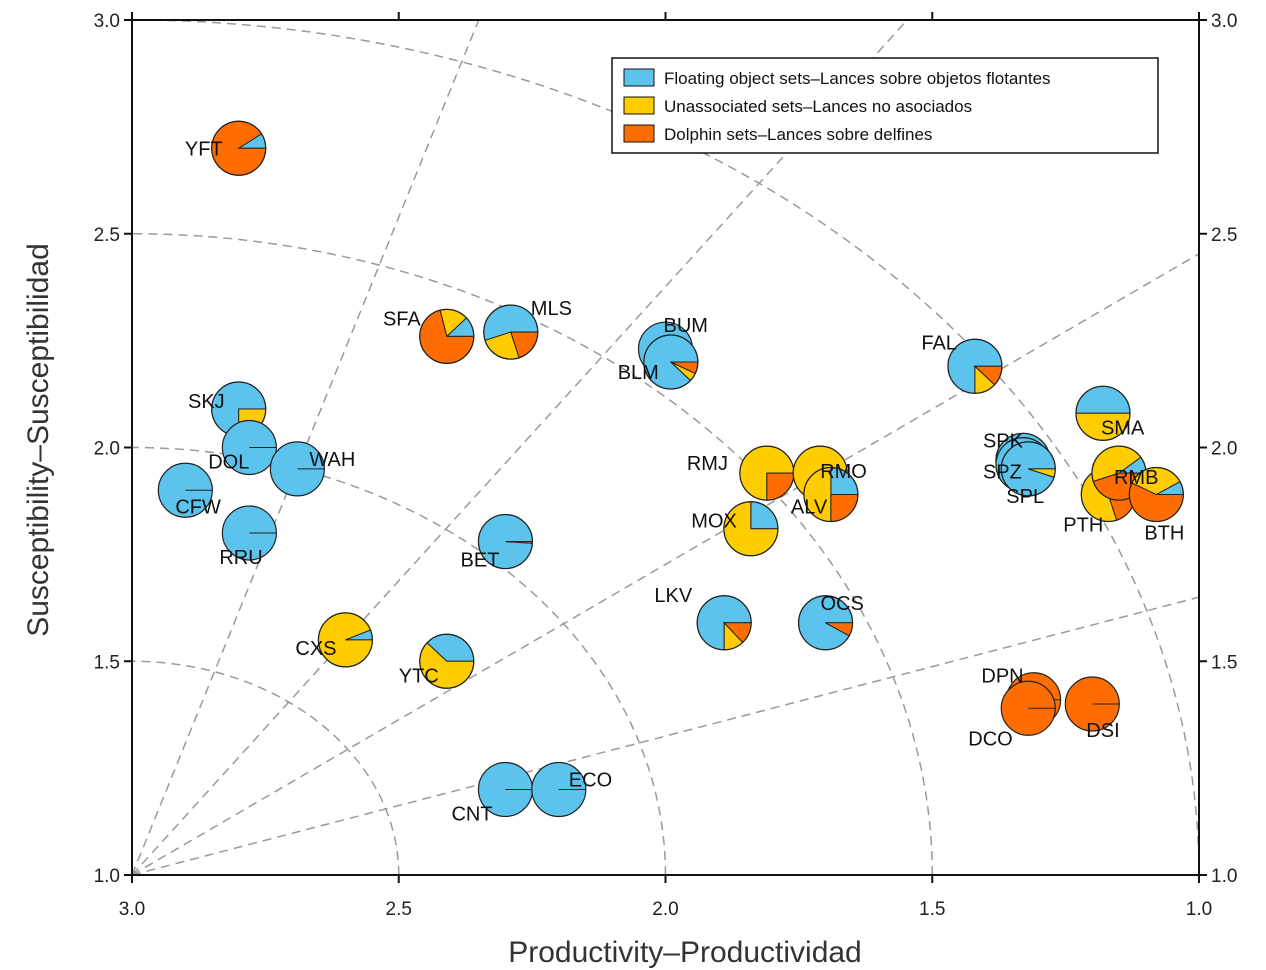  I want to click on point-label-skj: SKJ, so click(206, 402).